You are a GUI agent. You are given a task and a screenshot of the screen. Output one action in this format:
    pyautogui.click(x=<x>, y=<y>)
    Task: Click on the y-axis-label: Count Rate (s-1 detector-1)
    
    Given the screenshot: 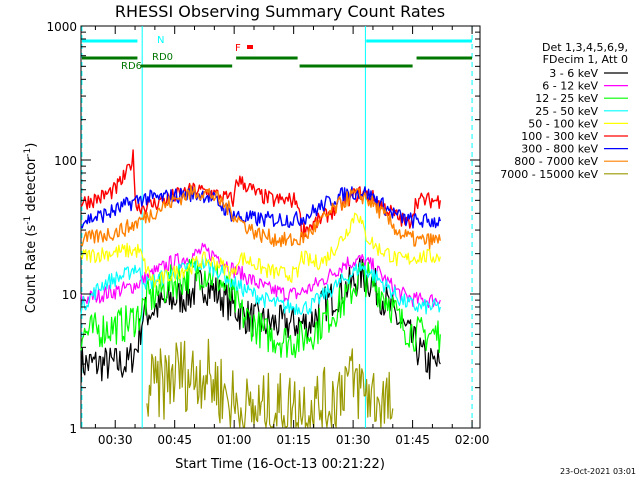 What is the action you would take?
    pyautogui.click(x=31, y=228)
    